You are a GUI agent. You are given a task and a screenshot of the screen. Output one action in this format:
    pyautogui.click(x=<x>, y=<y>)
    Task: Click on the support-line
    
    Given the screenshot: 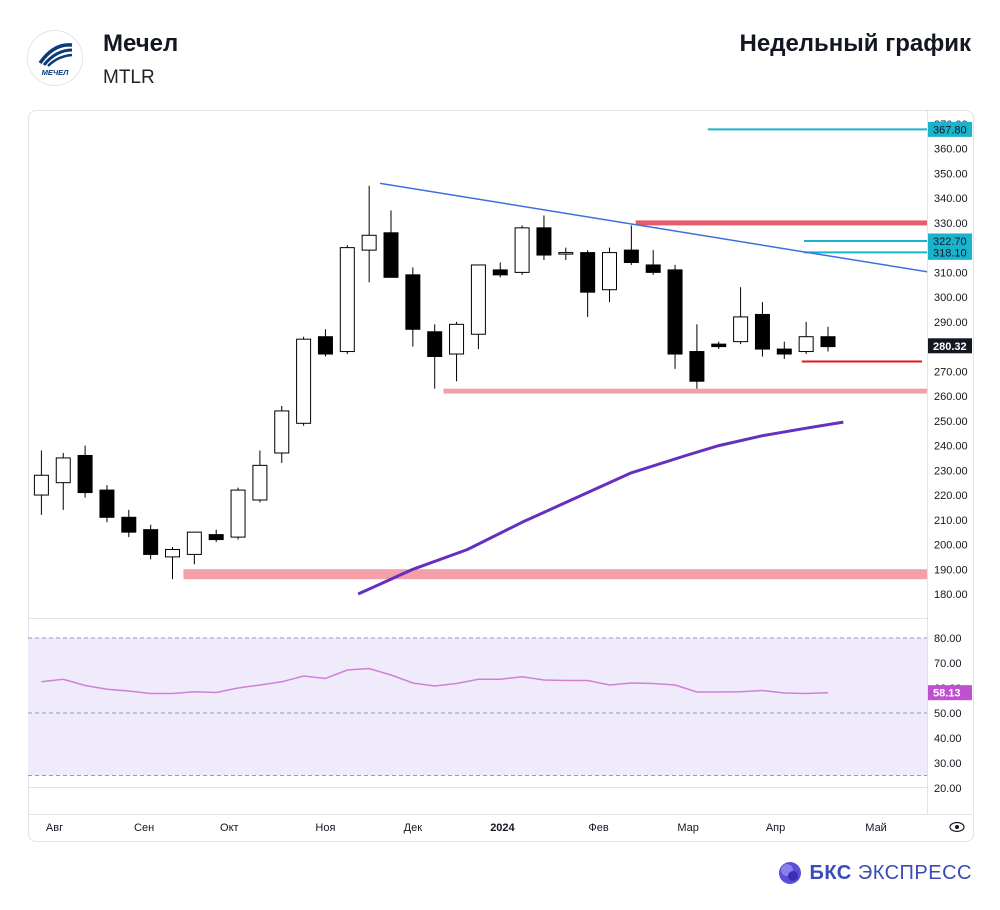 What is the action you would take?
    pyautogui.click(x=685, y=391)
    